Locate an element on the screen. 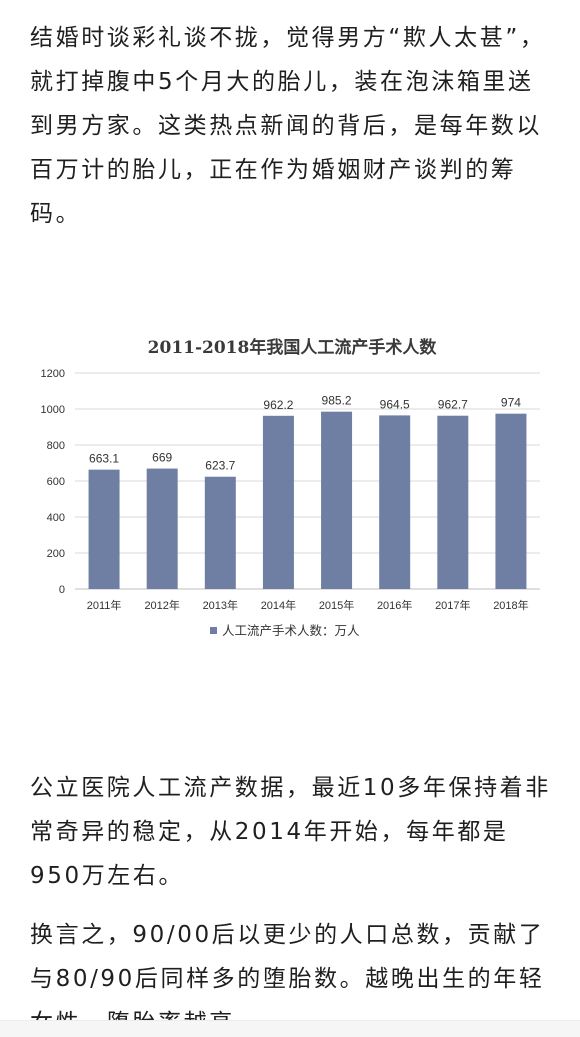 Image resolution: width=580 pixels, height=1037 pixels. chart-legend: 人工流产手术人数：万人 is located at coordinates (285, 630).